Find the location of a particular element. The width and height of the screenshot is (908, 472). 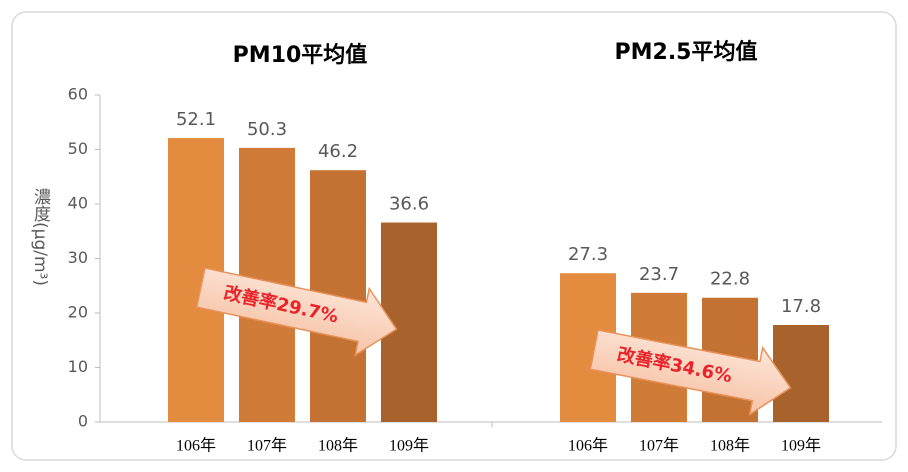

y-tick-label: 60 is located at coordinates (78, 94).